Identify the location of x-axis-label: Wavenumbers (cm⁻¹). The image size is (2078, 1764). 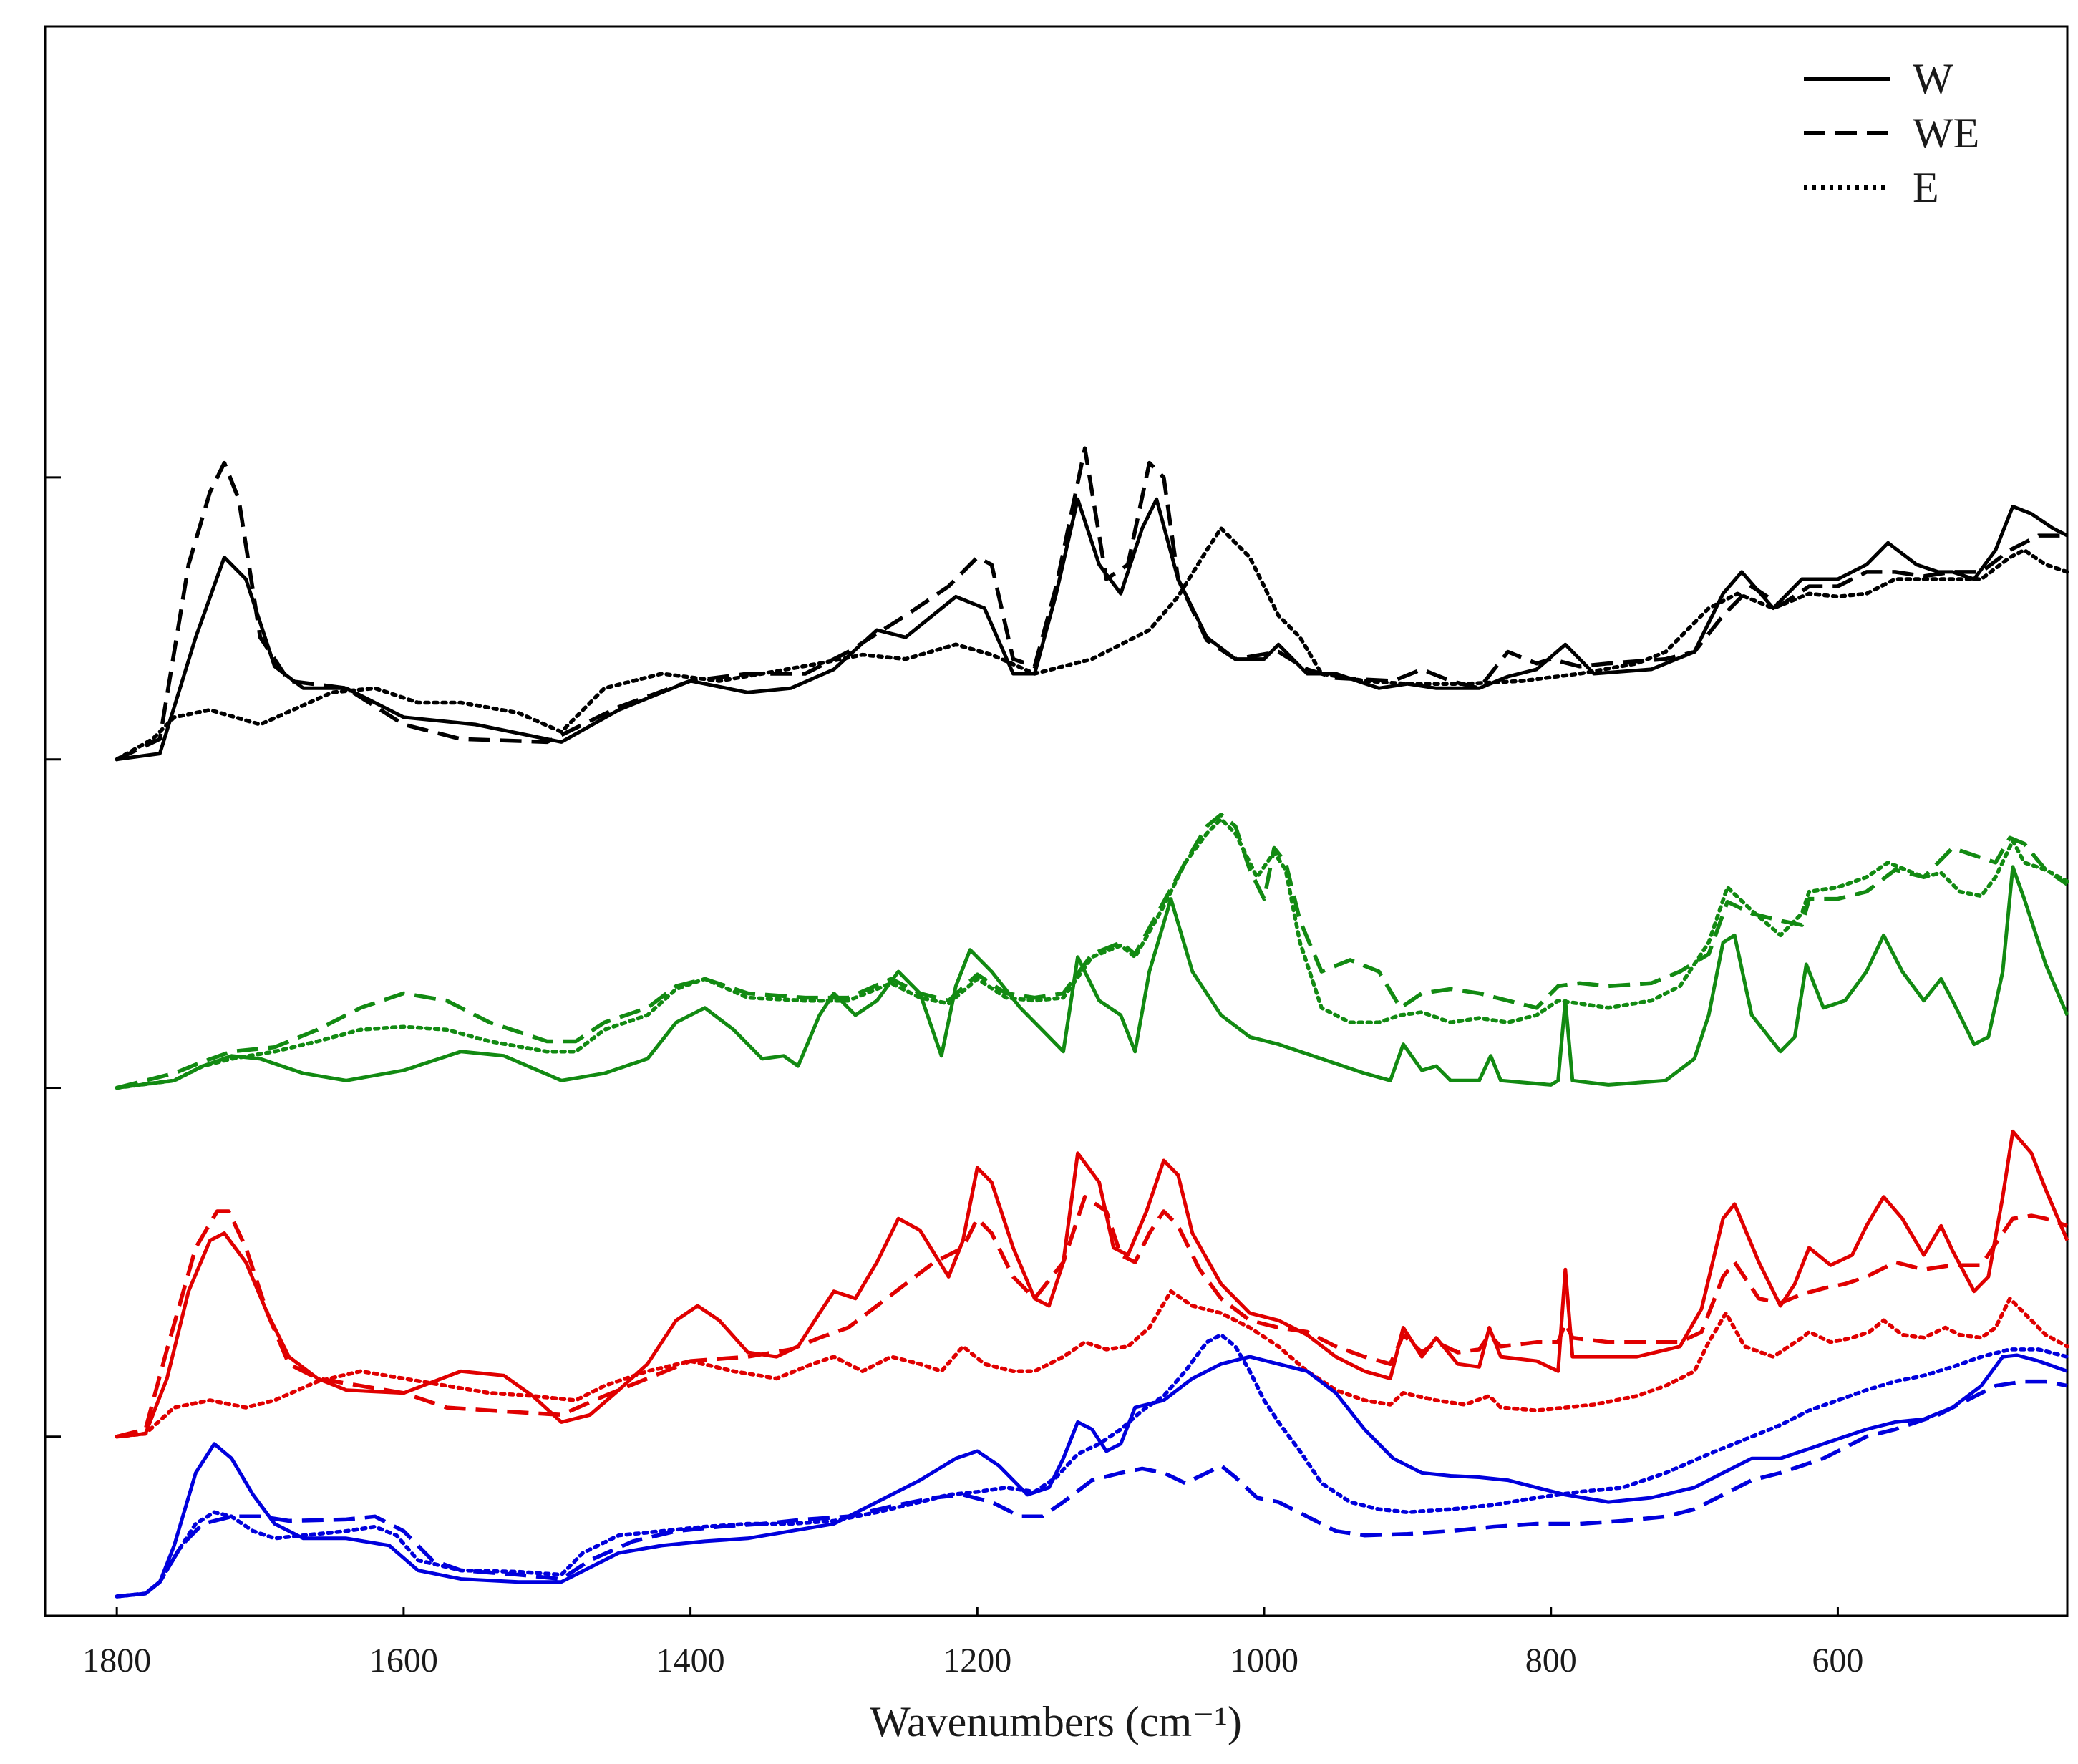
(1056, 1721).